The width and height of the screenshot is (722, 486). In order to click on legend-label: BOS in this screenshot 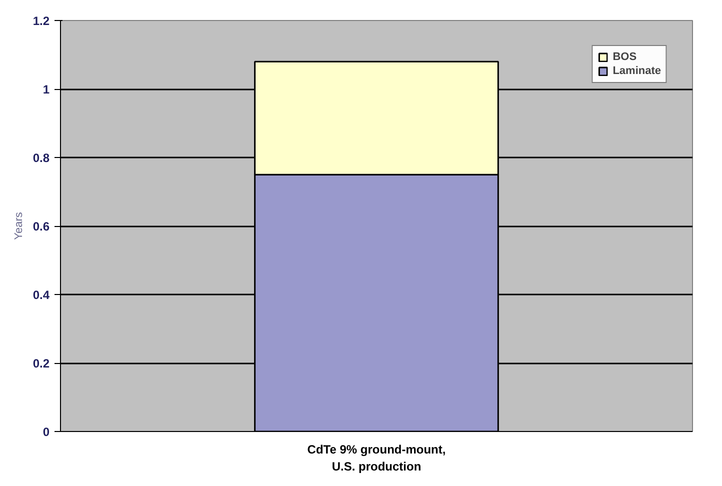, I will do `click(624, 57)`.